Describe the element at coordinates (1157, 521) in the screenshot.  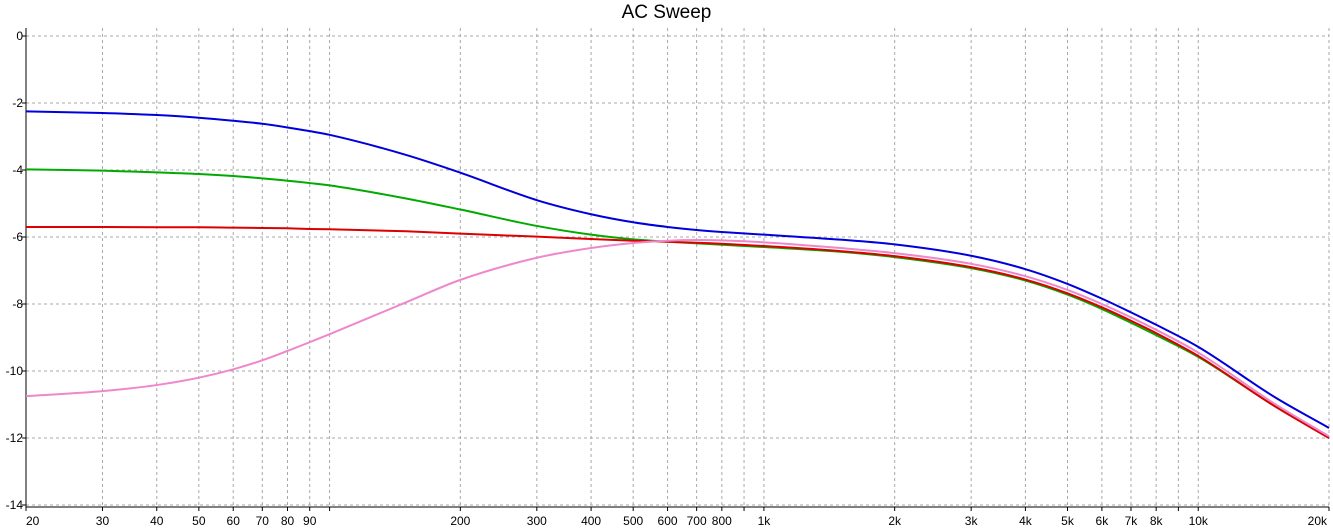
I see `x-tick-label: 8k` at that location.